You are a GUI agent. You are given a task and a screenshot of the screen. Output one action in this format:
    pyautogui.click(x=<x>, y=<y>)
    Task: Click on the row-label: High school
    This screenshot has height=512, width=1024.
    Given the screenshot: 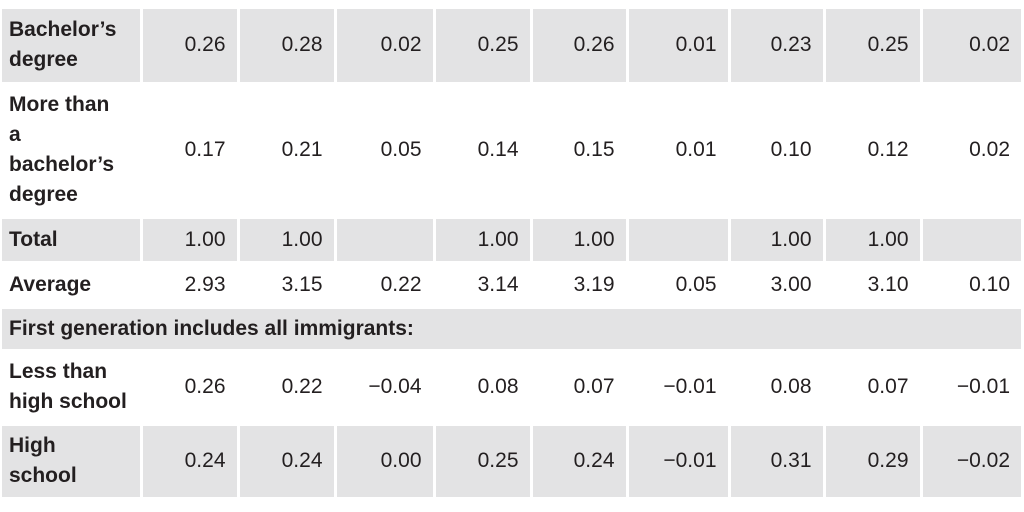 What is the action you would take?
    pyautogui.click(x=71, y=461)
    